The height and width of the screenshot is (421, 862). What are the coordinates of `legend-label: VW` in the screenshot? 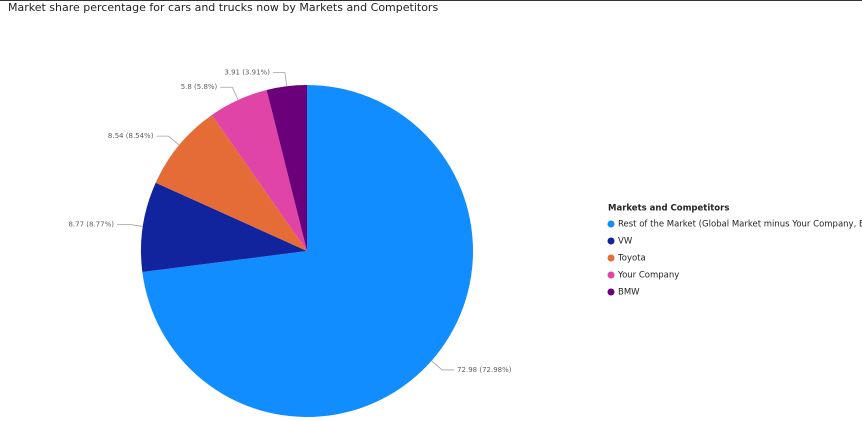 It's located at (625, 242).